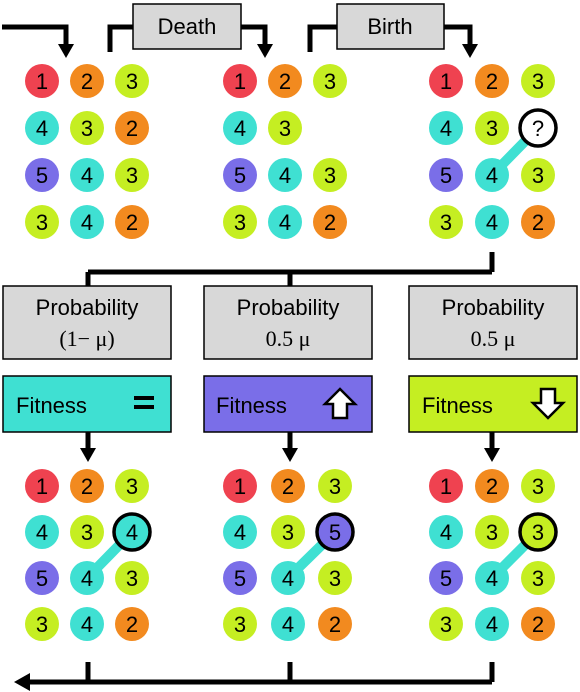 This screenshot has height=692, width=580. Describe the element at coordinates (288, 322) in the screenshot. I see `probability-box-up: Probability 0.5 μ` at that location.